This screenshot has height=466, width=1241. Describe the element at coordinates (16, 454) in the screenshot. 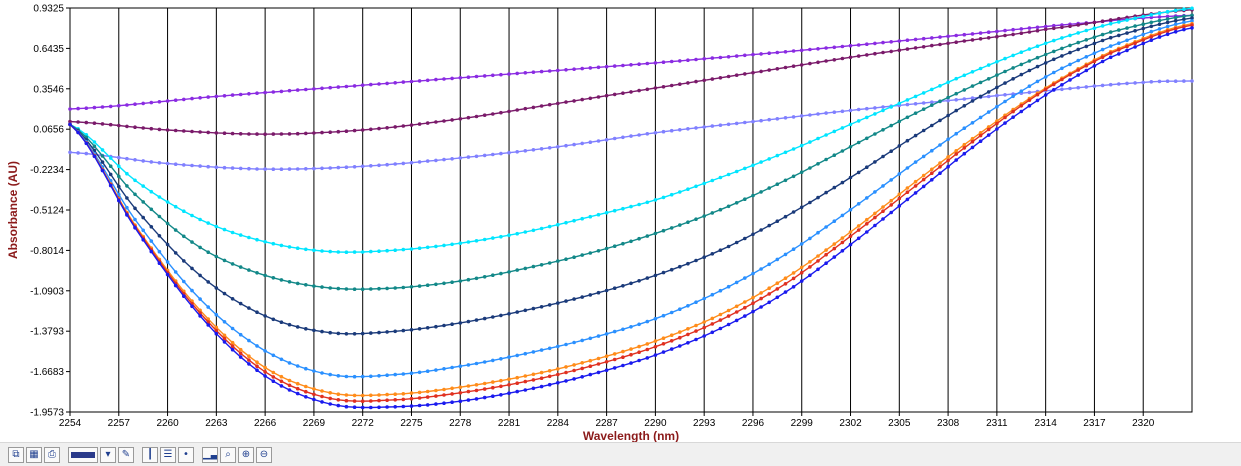

I see `copy-button: ⧉` at that location.